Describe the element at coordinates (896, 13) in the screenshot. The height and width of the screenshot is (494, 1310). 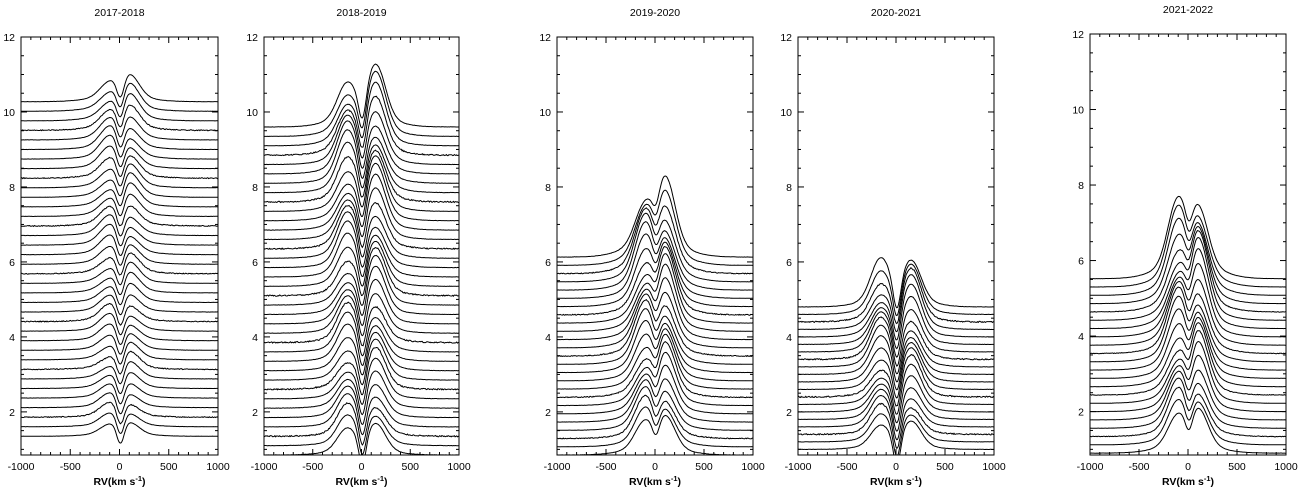
I see `panel-title: 2020-2021` at that location.